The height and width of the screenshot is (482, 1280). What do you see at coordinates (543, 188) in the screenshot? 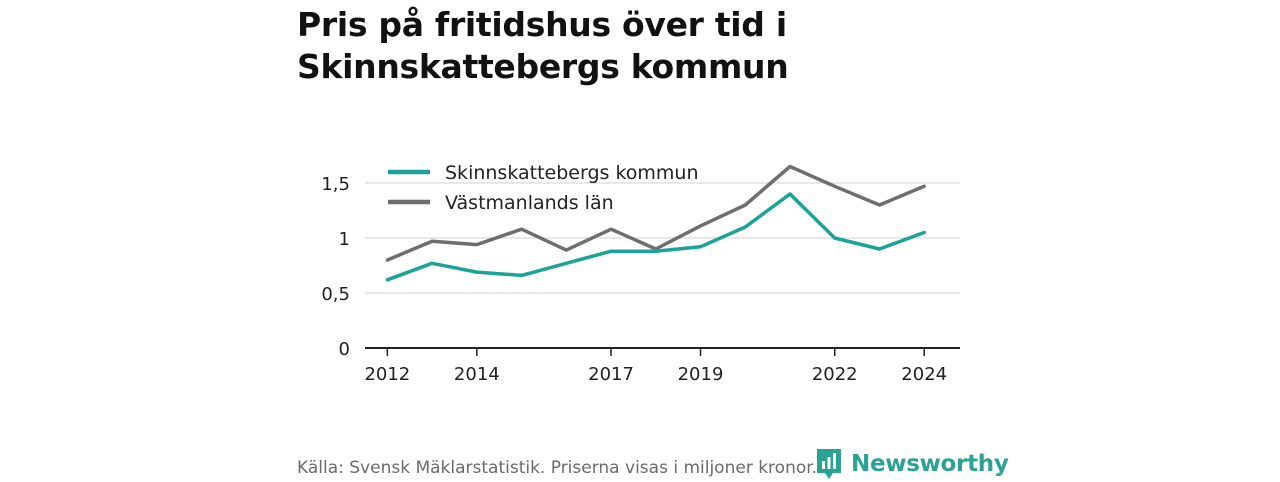
I see `legend: Skinnskattebergs kommun Västmanlands län` at bounding box center [543, 188].